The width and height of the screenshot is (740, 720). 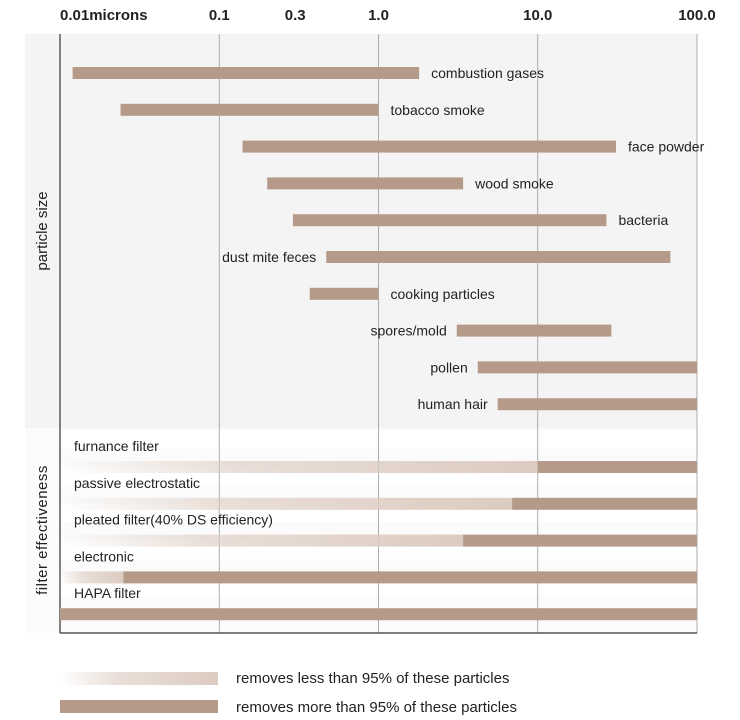 What do you see at coordinates (448, 367) in the screenshot?
I see `particle-label: pollen` at bounding box center [448, 367].